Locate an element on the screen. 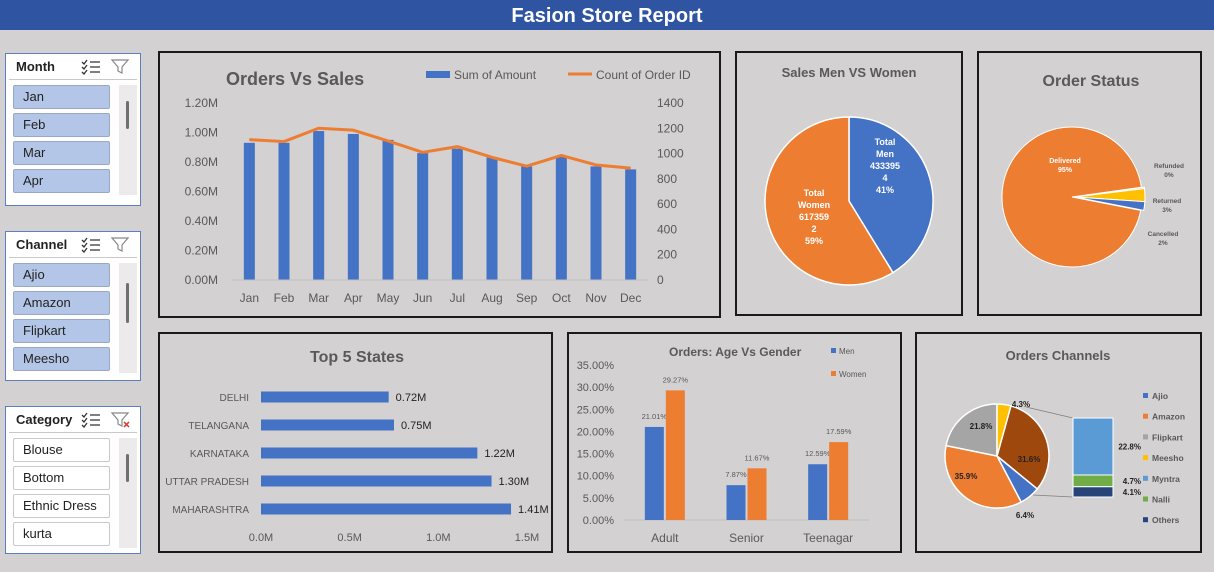  bar-women-teenagar is located at coordinates (839, 481).